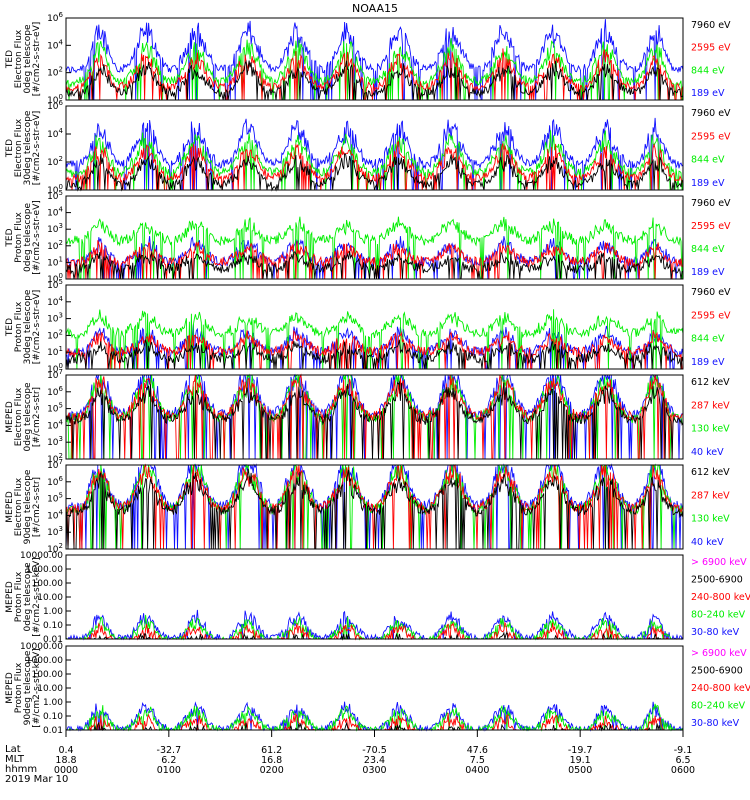  Describe the element at coordinates (21, 769) in the screenshot. I see `xaxis-row-label-hhmm: hhmm` at that location.